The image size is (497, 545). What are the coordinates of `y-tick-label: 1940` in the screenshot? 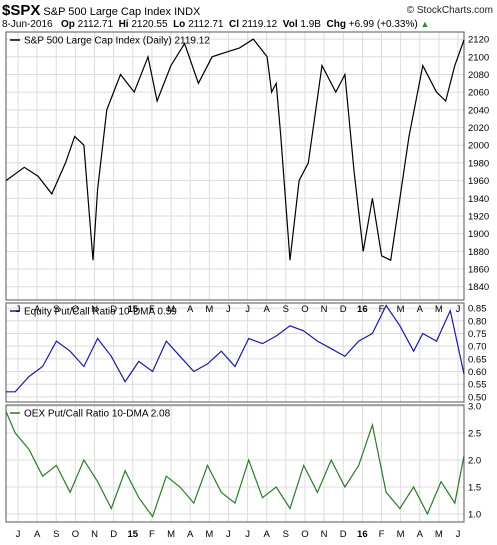 It's located at (478, 199).